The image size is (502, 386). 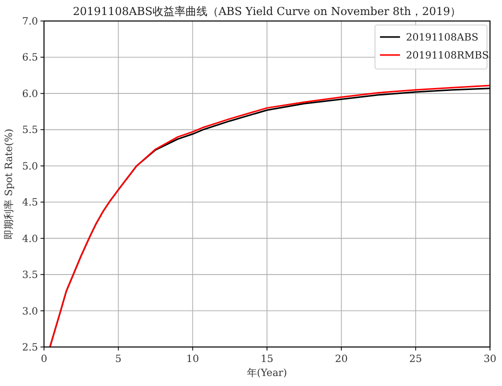 What do you see at coordinates (267, 359) in the screenshot?
I see `x-tick-label: 15` at bounding box center [267, 359].